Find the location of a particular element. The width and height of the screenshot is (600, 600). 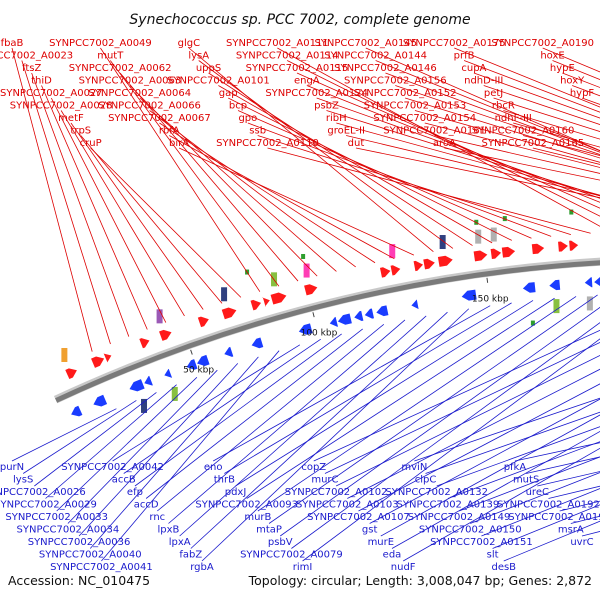

gene-label: SYNPCC7002_A0067 is located at coordinates (159, 118).